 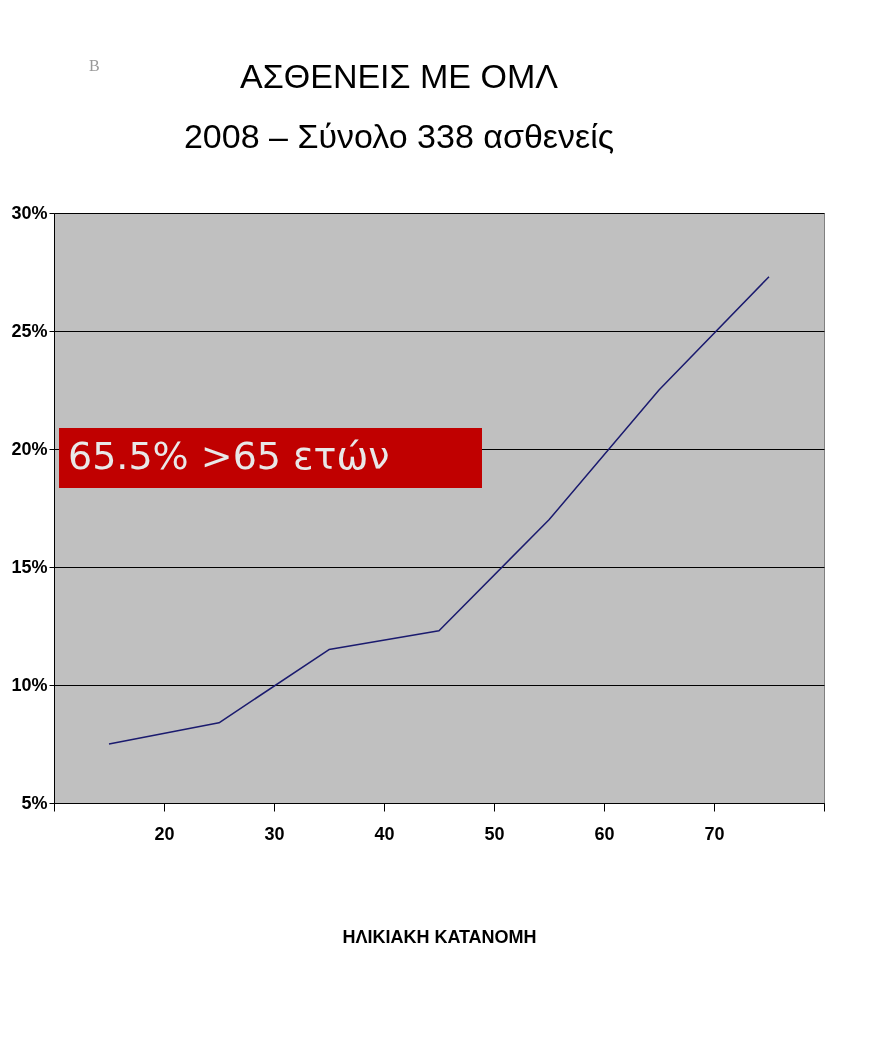 What do you see at coordinates (29, 684) in the screenshot?
I see `y-tick-label: 10%` at bounding box center [29, 684].